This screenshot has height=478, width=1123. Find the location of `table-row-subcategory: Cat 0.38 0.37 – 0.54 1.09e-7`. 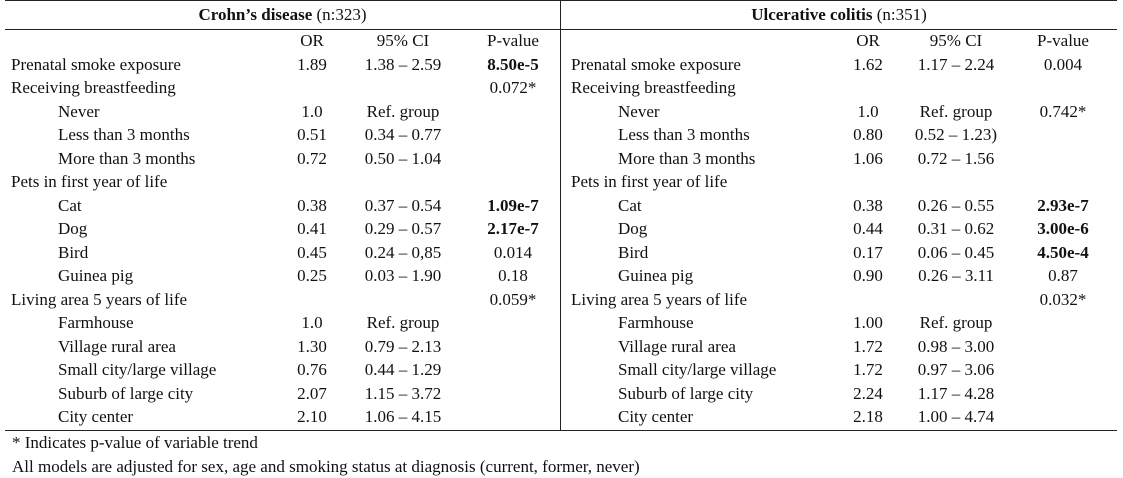

table-row-subcategory: Cat 0.38 0.37 – 0.54 1.09e-7 is located at coordinates (282, 206).